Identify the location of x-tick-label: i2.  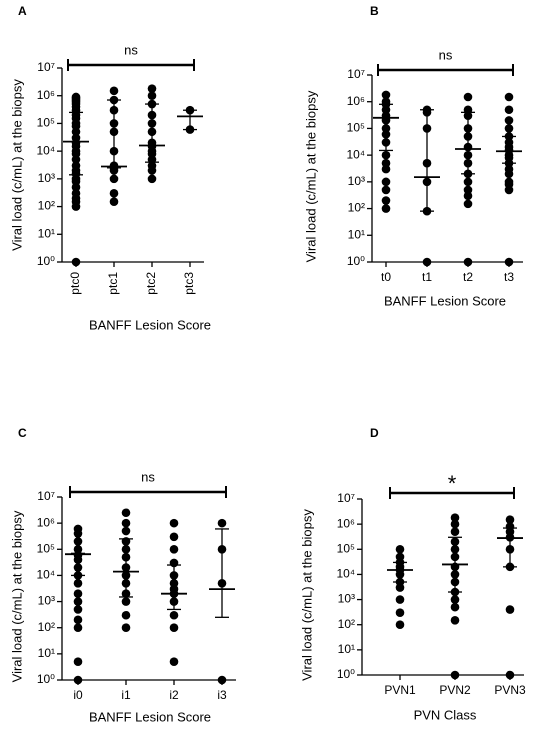
(174, 695).